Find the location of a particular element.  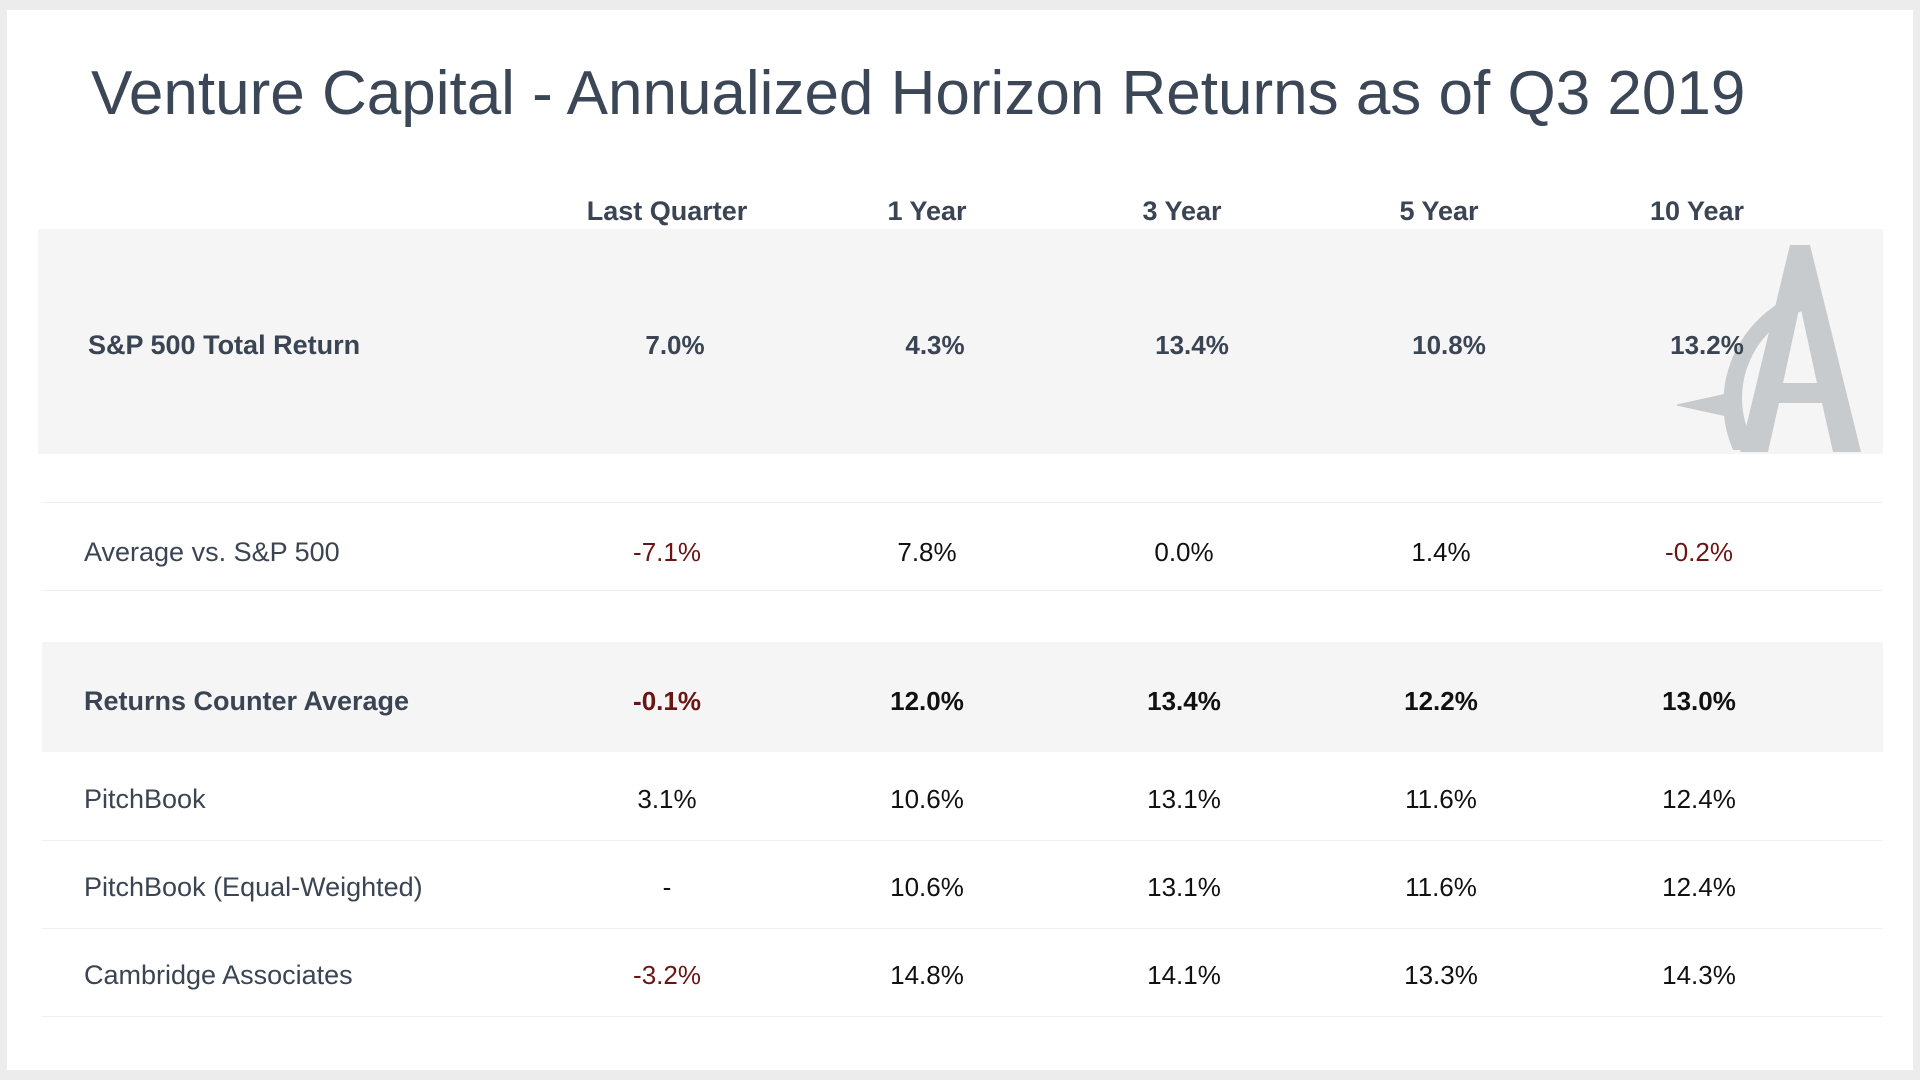

sp500-row-cell: 7.0% is located at coordinates (675, 345).